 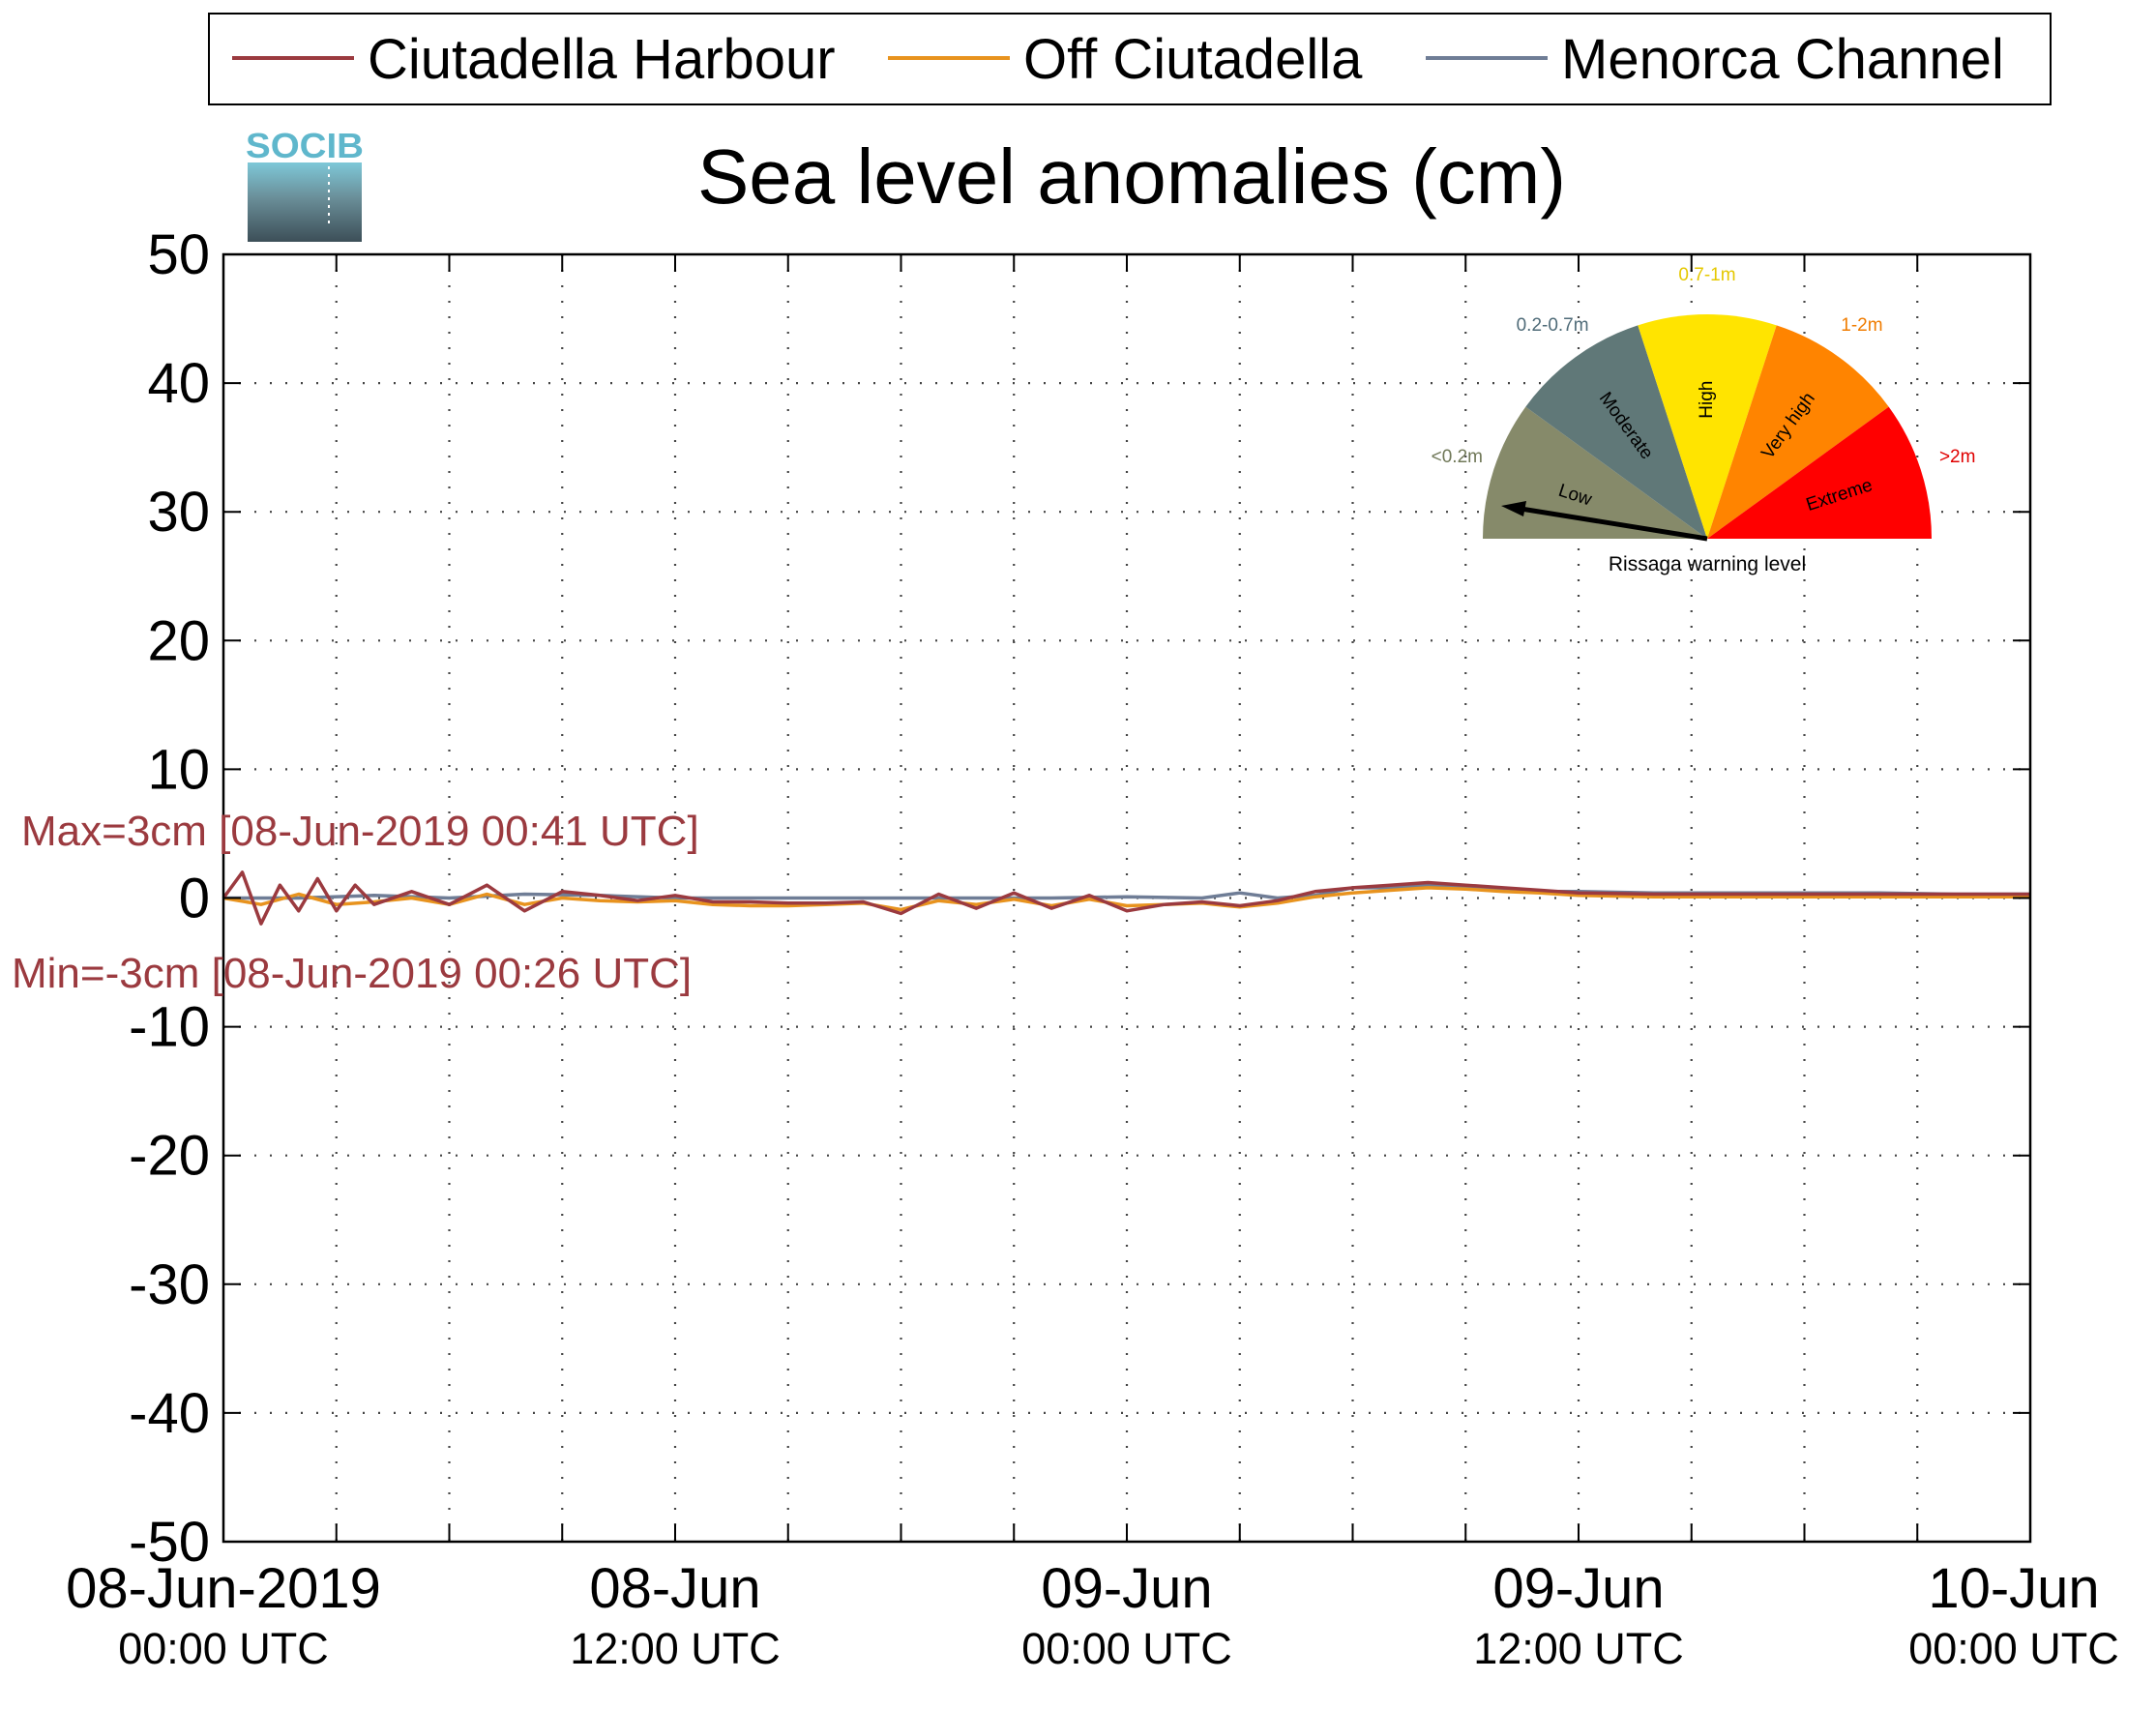 I want to click on series-lines, so click(x=1126, y=898).